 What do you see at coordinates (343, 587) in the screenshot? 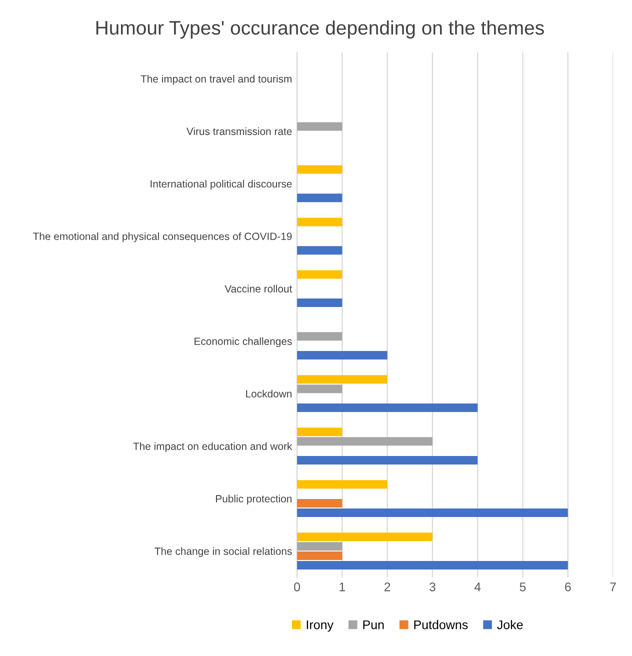
I see `x-tick-label: 1` at bounding box center [343, 587].